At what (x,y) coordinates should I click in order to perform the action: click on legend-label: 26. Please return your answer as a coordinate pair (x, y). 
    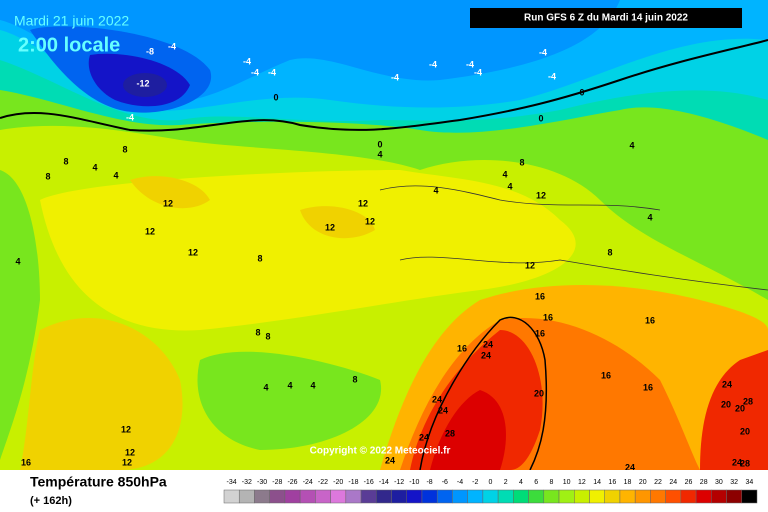
    Looking at the image, I should click on (689, 482).